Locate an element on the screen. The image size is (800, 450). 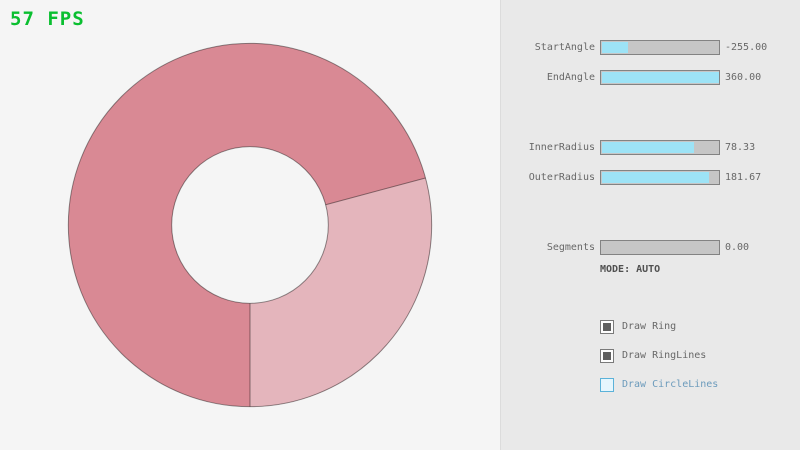
draw-ringlines-checkbox is located at coordinates (607, 356).